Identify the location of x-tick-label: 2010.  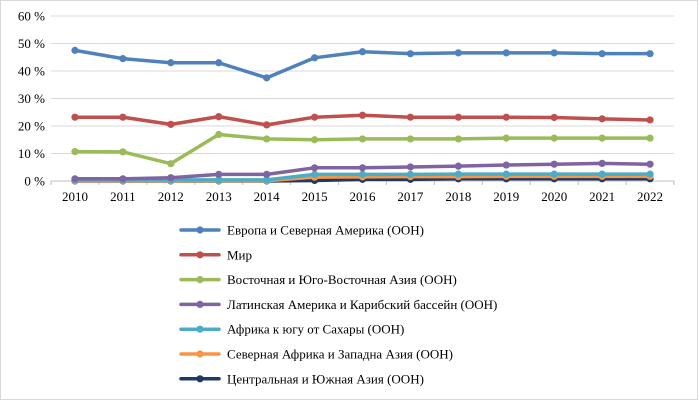
(75, 196).